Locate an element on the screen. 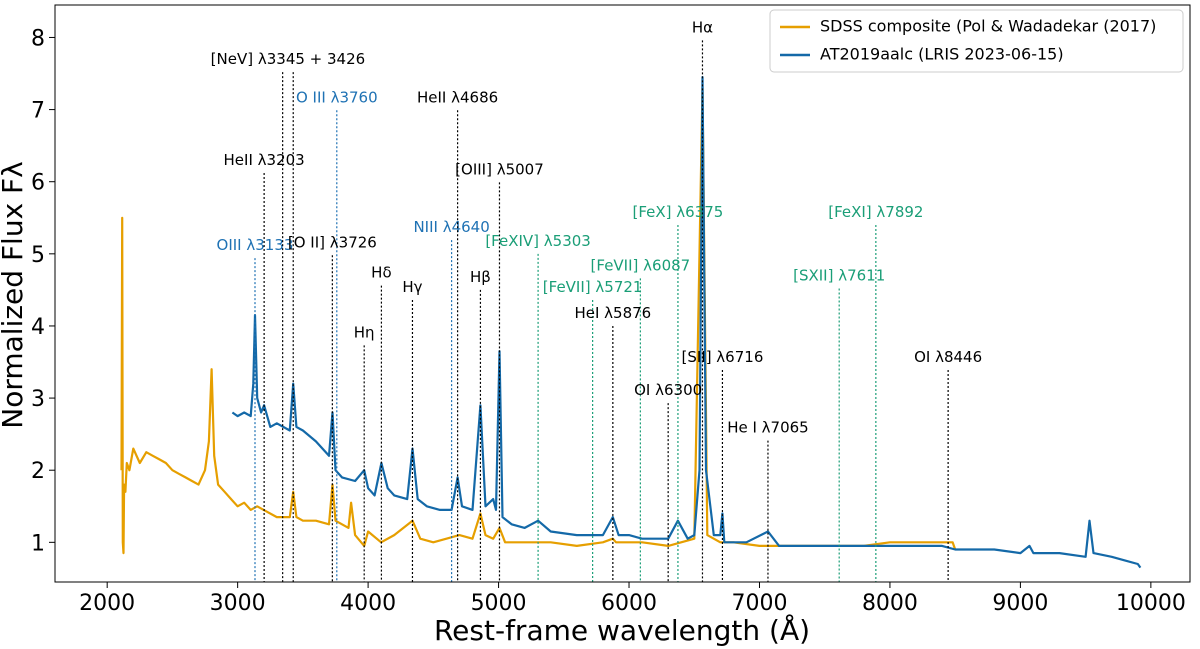 Image resolution: width=1200 pixels, height=649 pixels. annotation-label: Hη is located at coordinates (364, 332).